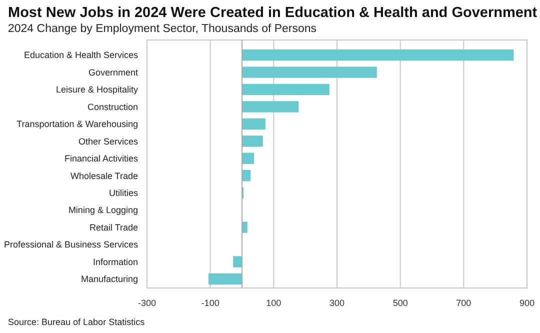 This screenshot has width=540, height=333. What do you see at coordinates (147, 303) in the screenshot?
I see `x-tick-label: -300` at bounding box center [147, 303].